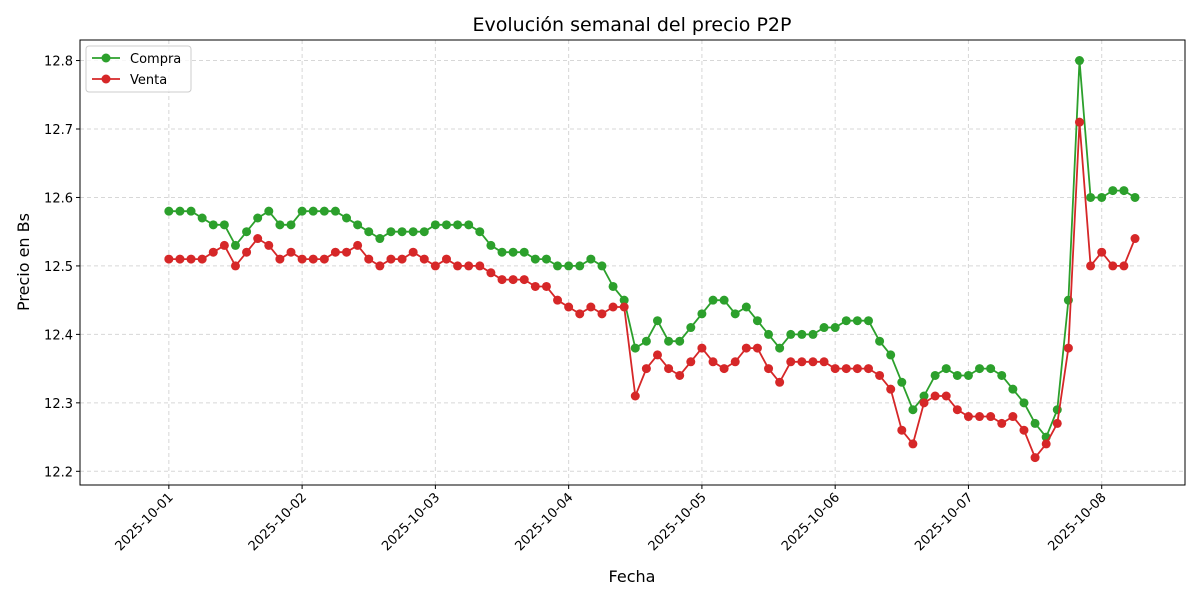 Image resolution: width=1200 pixels, height=604 pixels. What do you see at coordinates (106, 79) in the screenshot?
I see `legend-venta-marker` at bounding box center [106, 79].